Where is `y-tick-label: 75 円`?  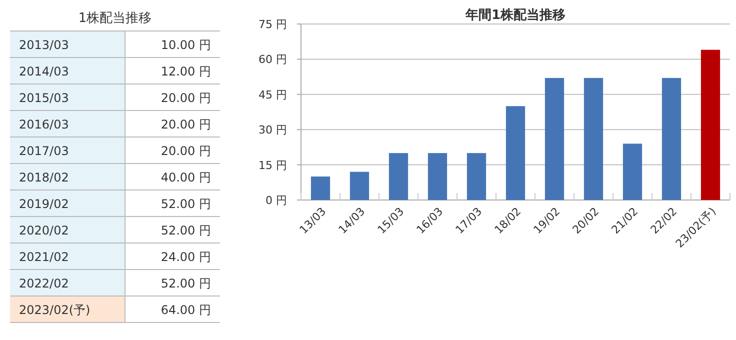 y-tick-label: 75 円 is located at coordinates (272, 24).